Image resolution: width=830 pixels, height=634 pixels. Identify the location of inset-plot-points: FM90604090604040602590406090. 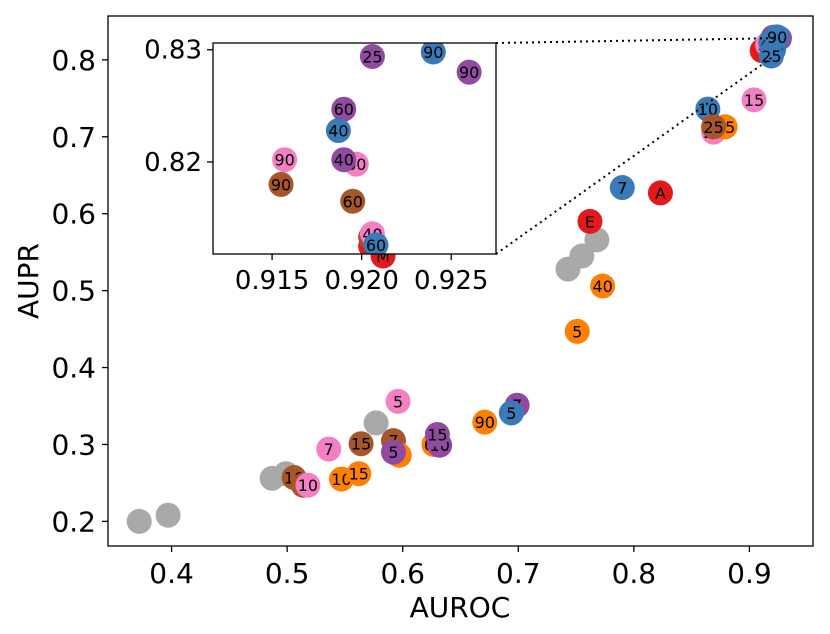
(335, 153).